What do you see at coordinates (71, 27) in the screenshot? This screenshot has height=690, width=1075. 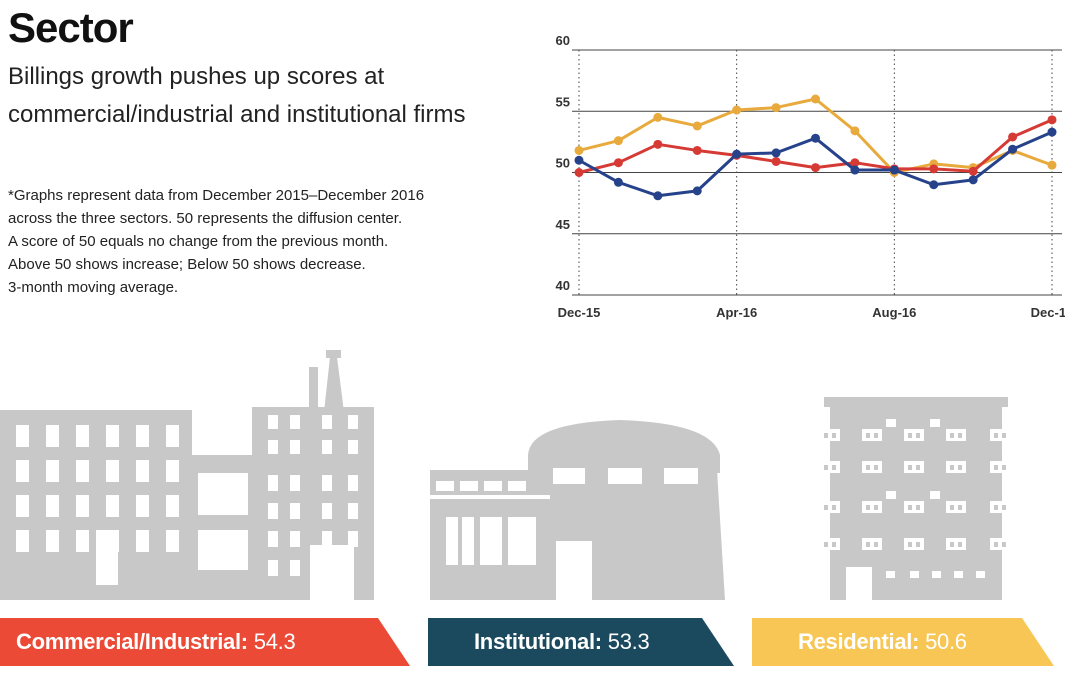 I see `page-title: Sector` at bounding box center [71, 27].